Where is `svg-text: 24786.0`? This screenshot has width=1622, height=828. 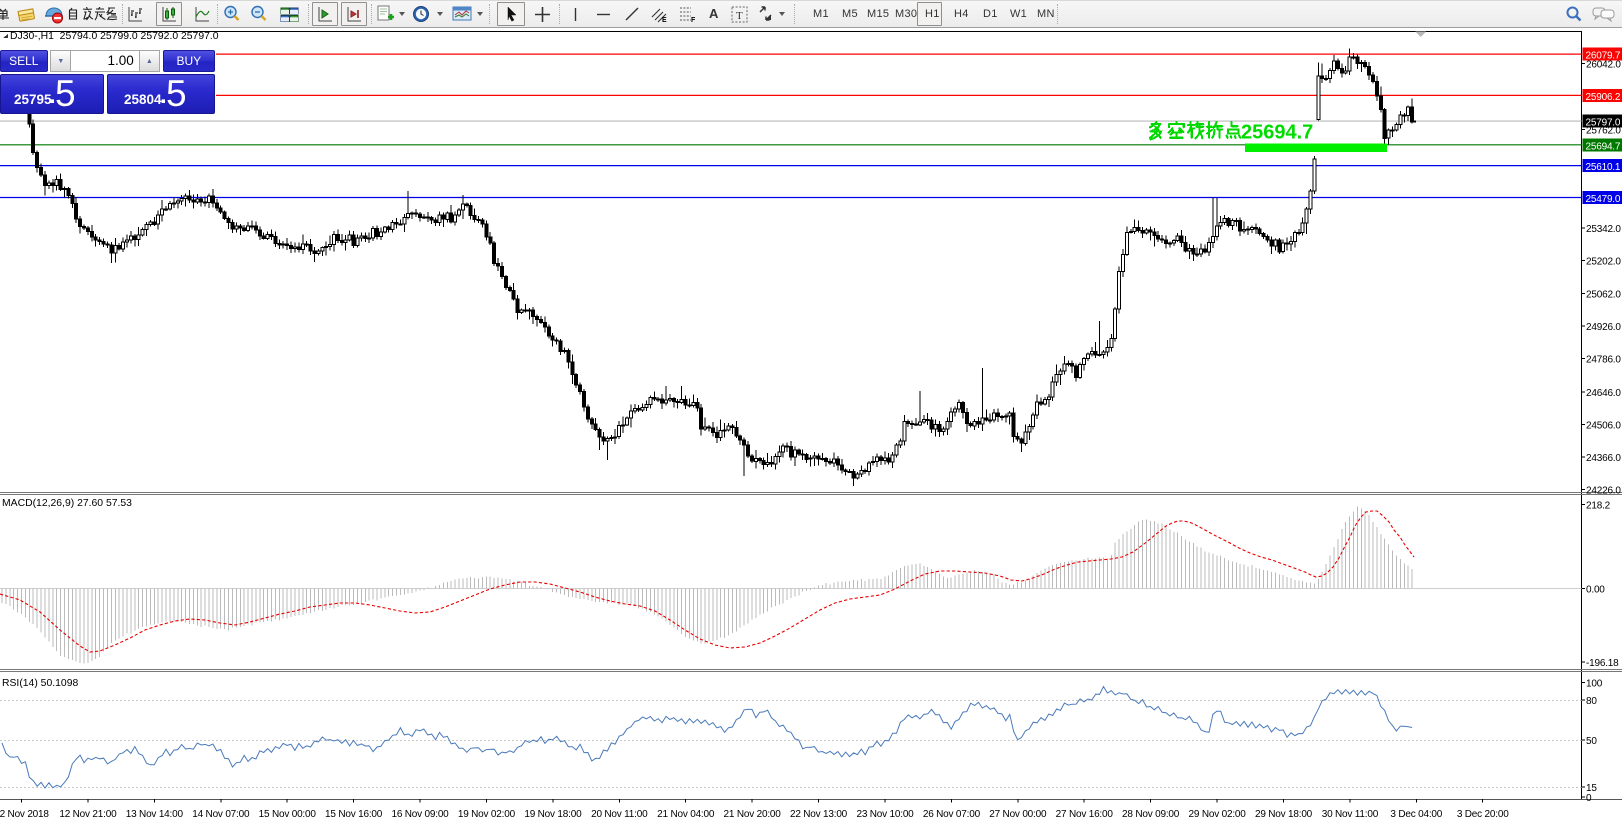
svg-text: 24786.0 is located at coordinates (1603, 360).